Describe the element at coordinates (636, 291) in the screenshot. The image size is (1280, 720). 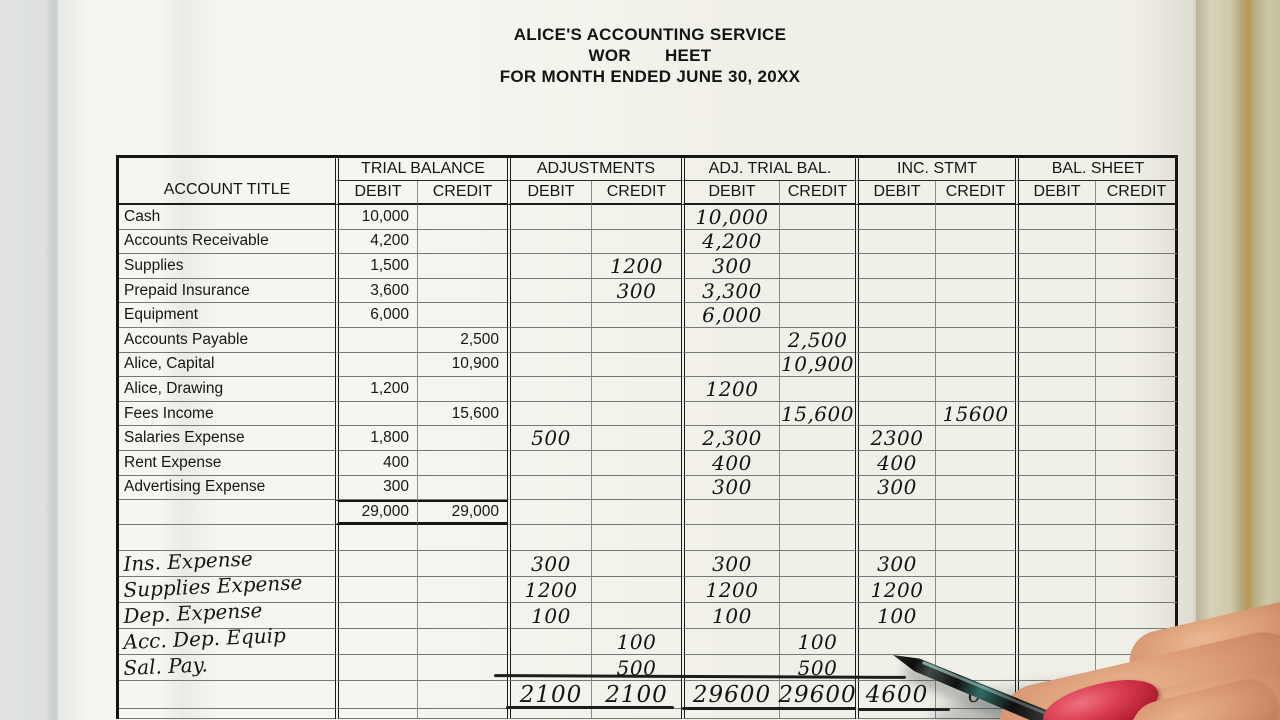
I see `amount-cell-adj_c: 300` at that location.